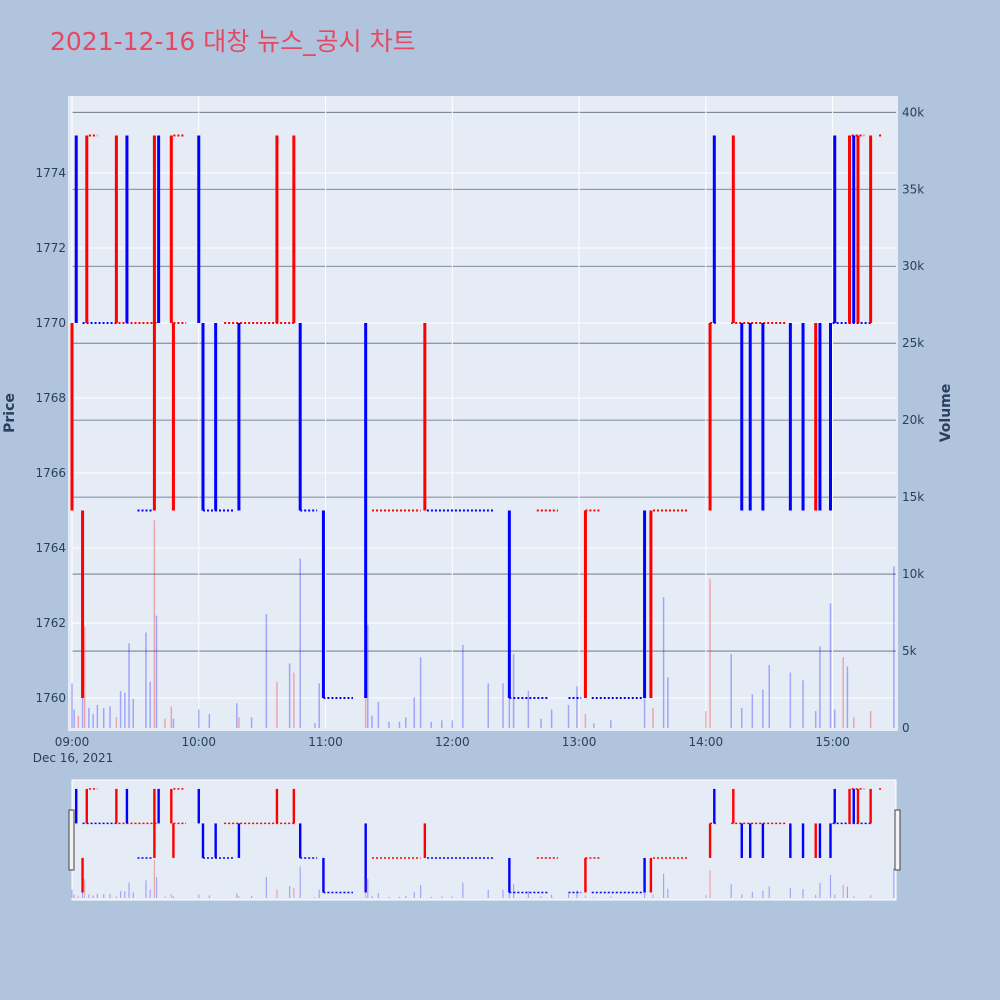  I want to click on price-tick-label: 1770, so click(50, 323).